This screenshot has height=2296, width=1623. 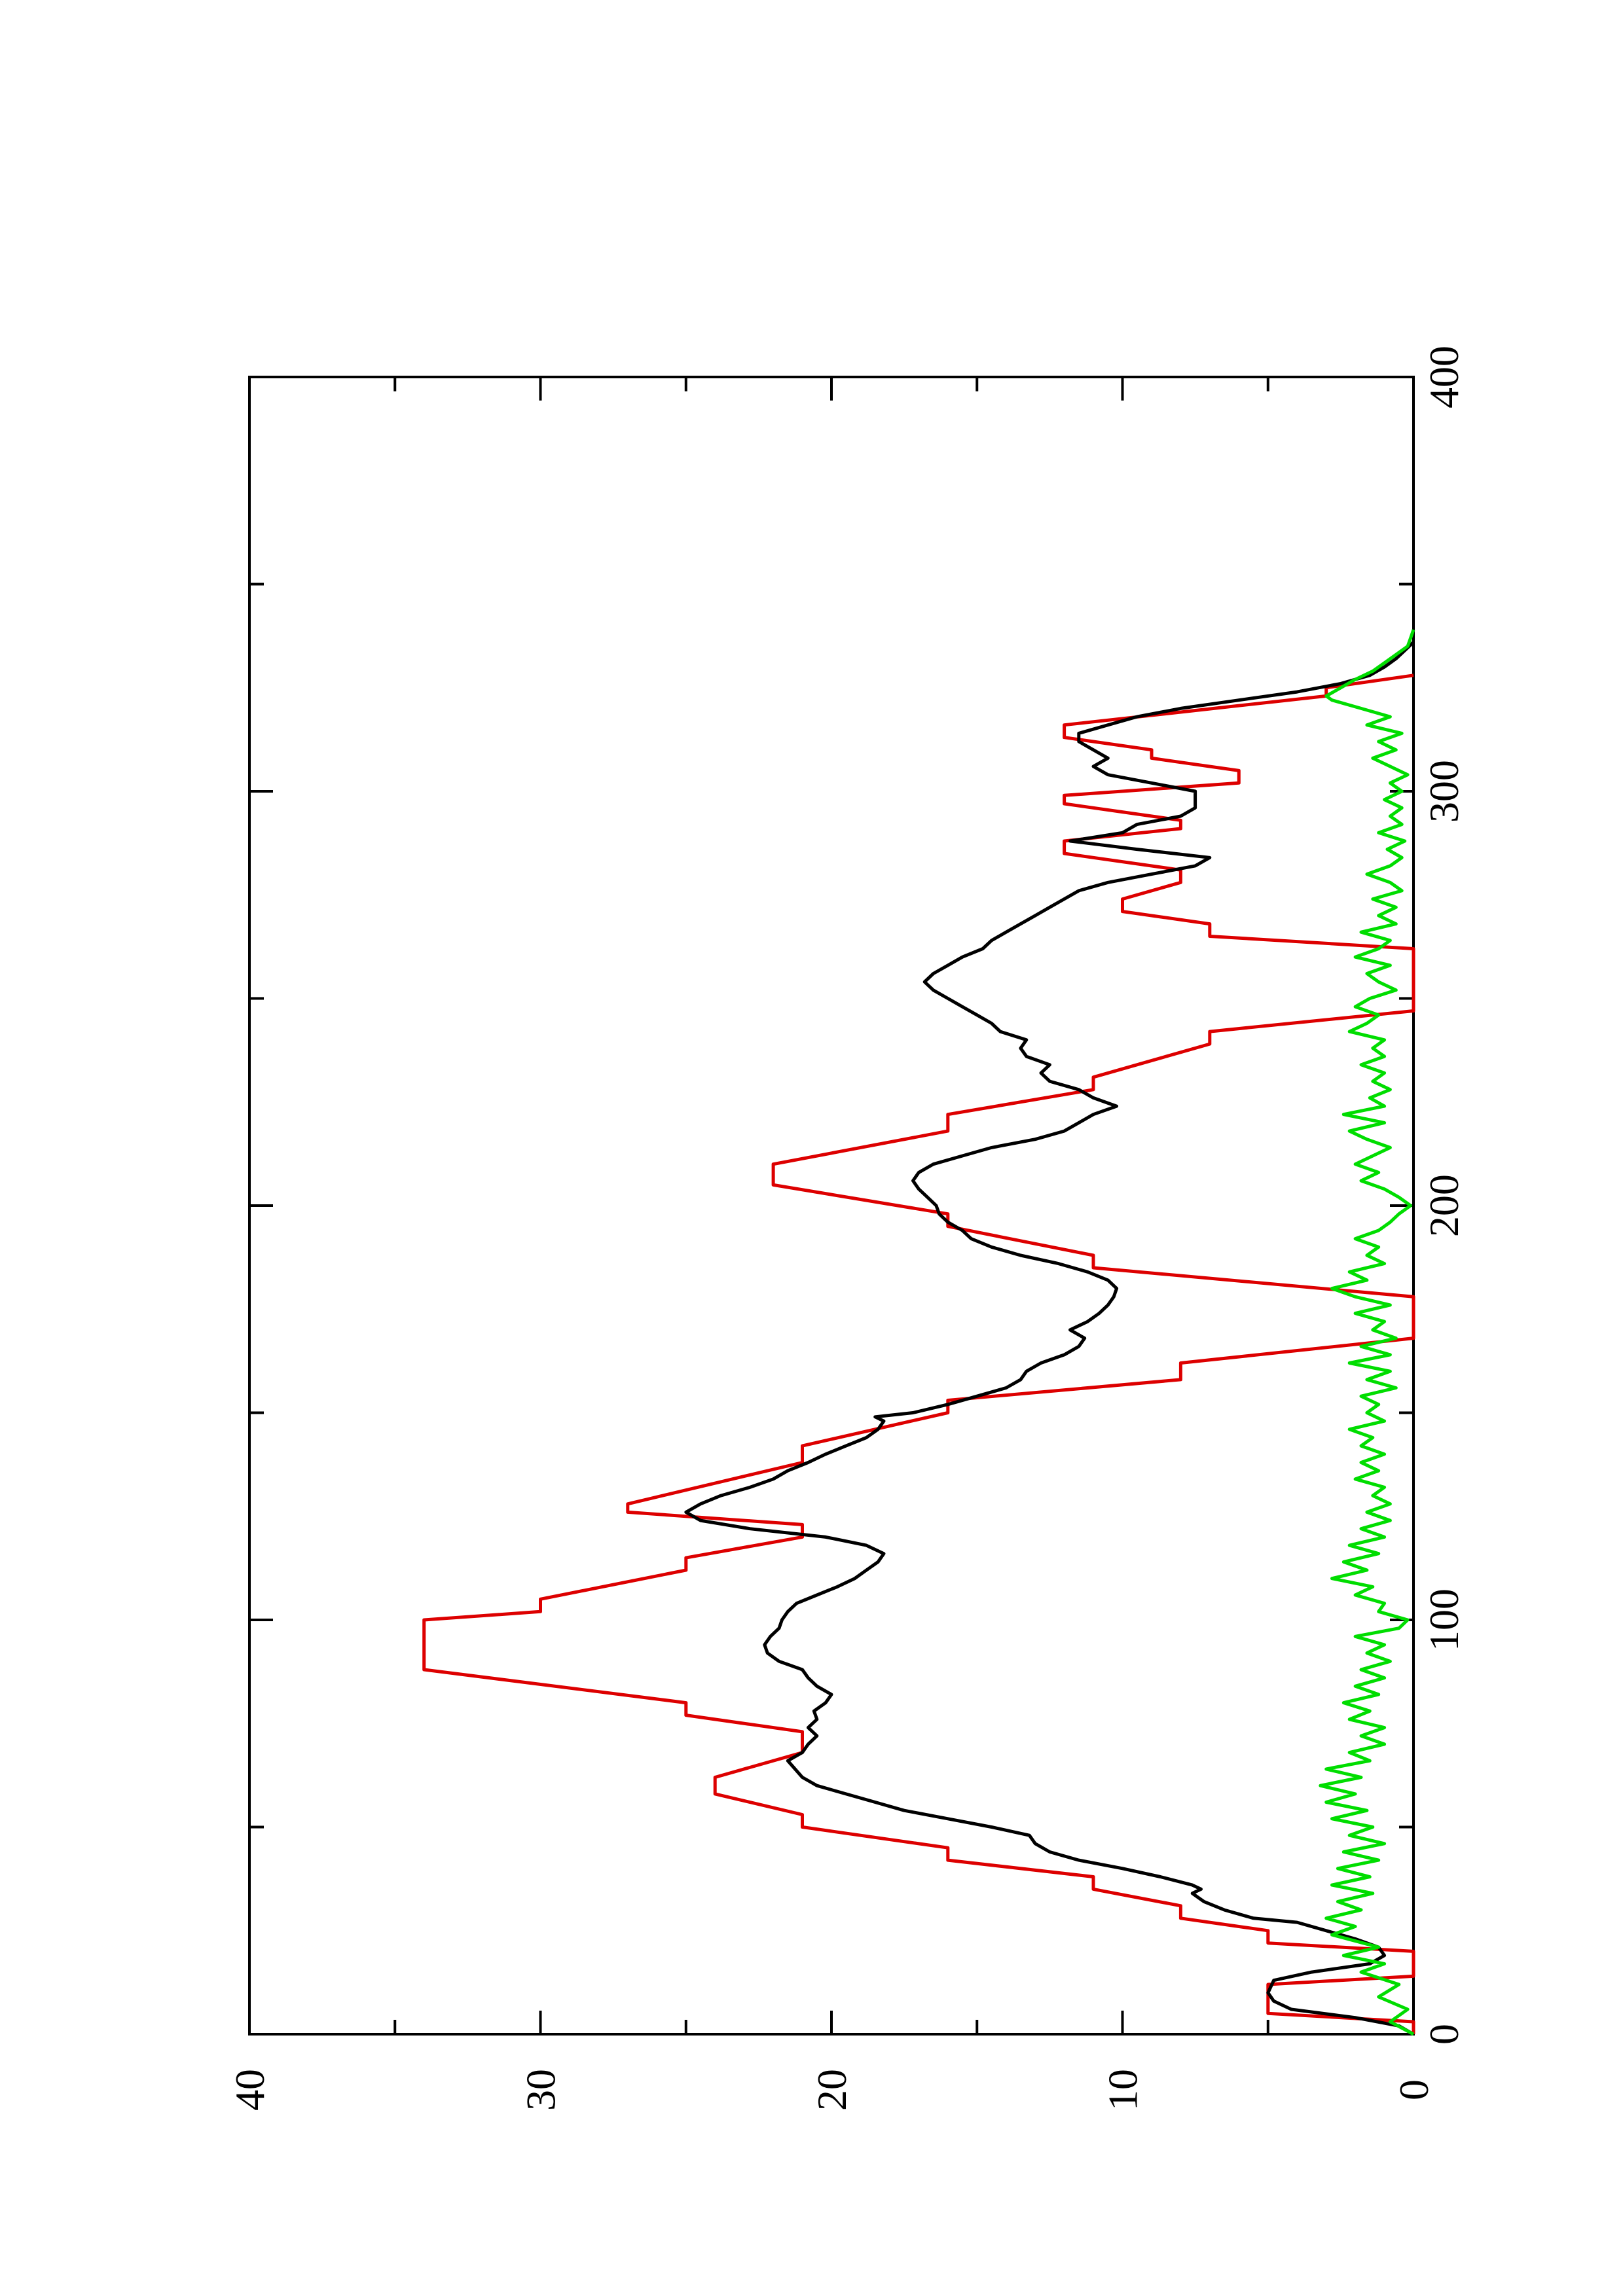 What do you see at coordinates (1444, 1620) in the screenshot?
I see `x-tick-label: 100` at bounding box center [1444, 1620].